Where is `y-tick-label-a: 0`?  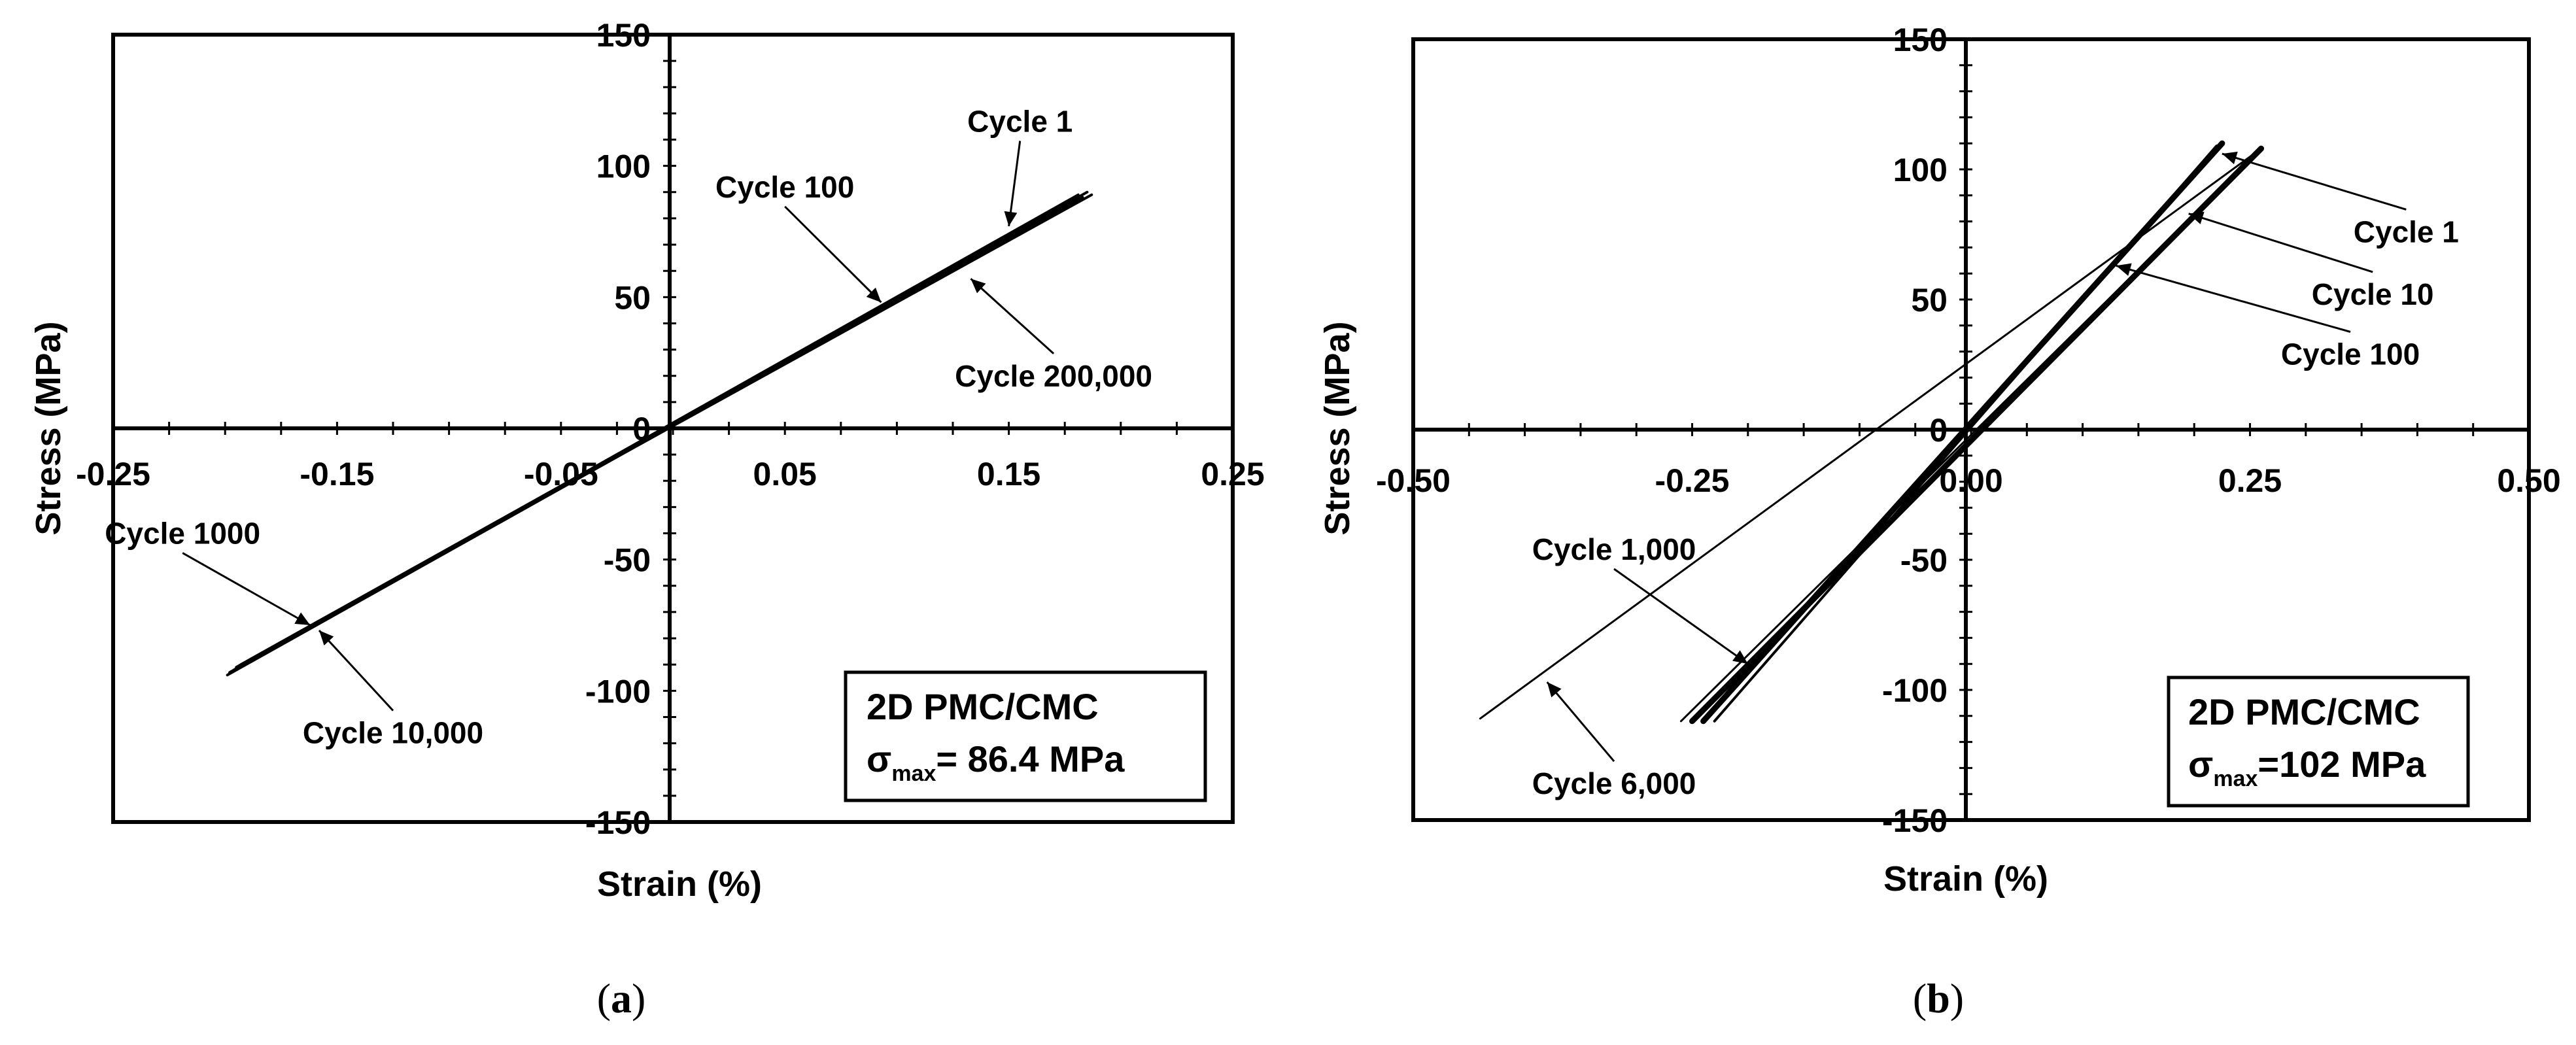 y-tick-label-a: 0 is located at coordinates (642, 429).